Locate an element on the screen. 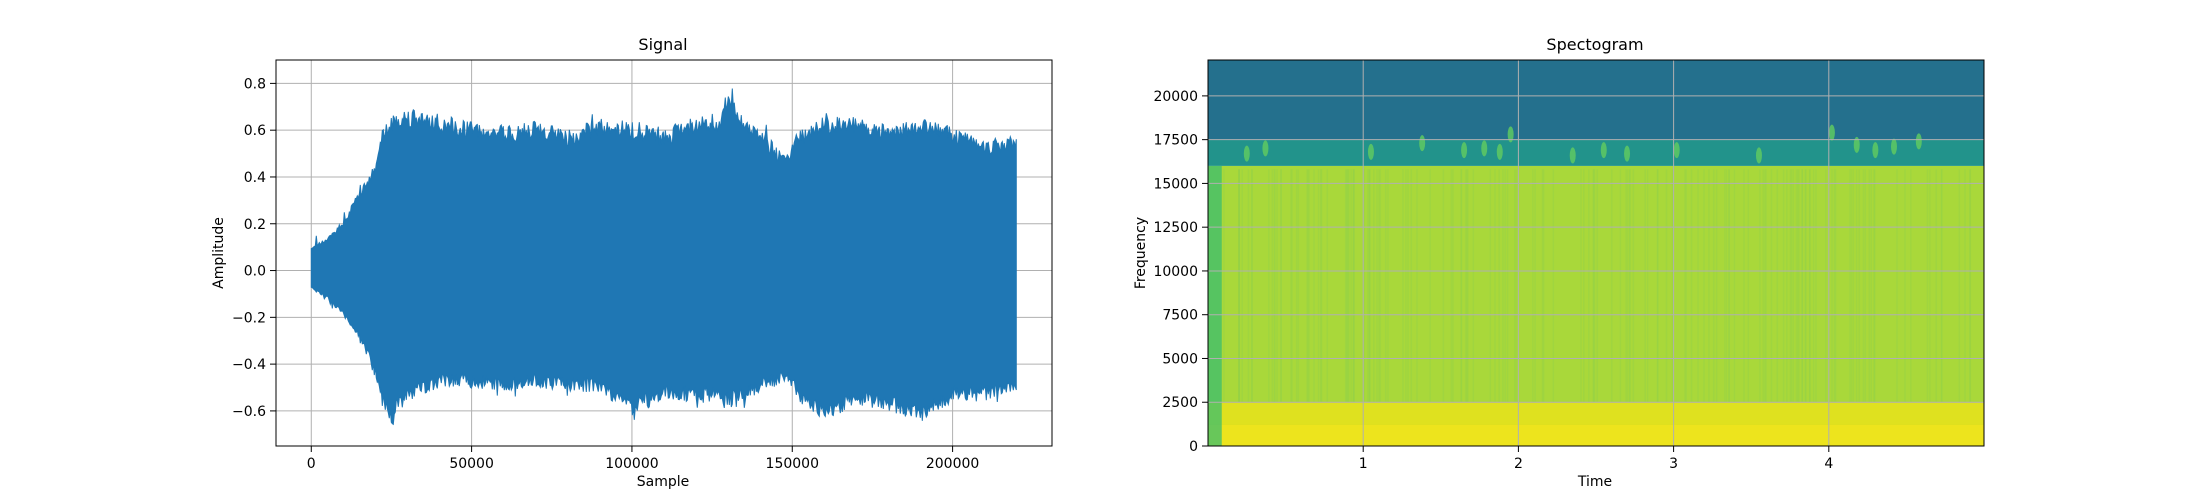  signal-y-ticks: −0.6 −0.4 −0.2 0.0 0.2 0.4 0.6 0.8 is located at coordinates (254, 248).